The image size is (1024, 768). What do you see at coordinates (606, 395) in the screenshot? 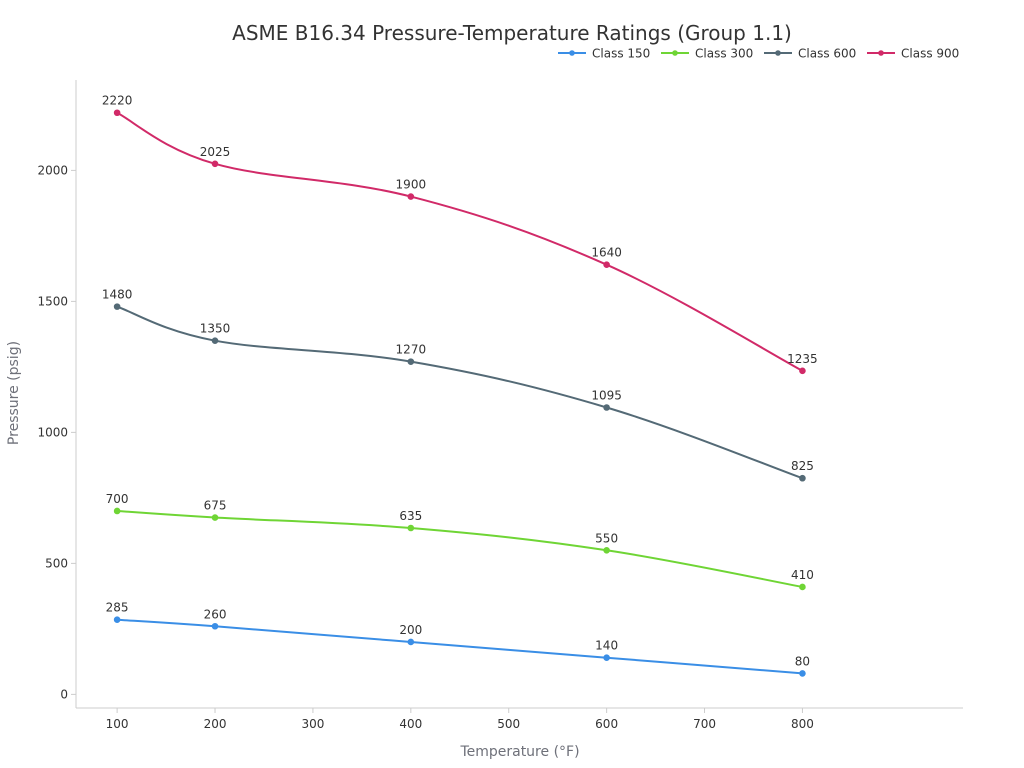
I see `data-label: 1095` at bounding box center [606, 395].